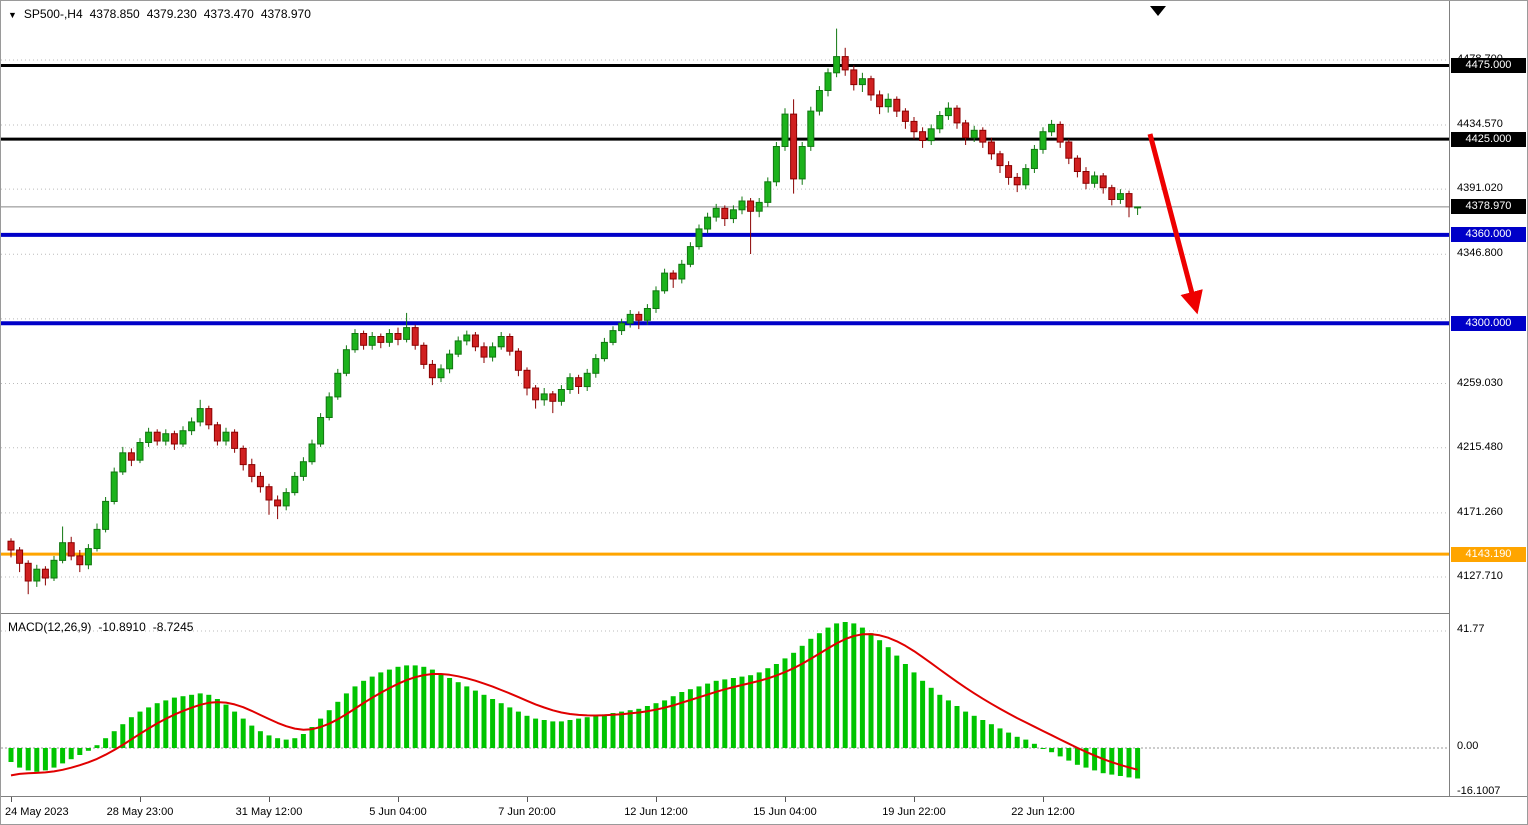  Describe the element at coordinates (1480, 446) in the screenshot. I see `price-tick-label: 4215.480` at that location.